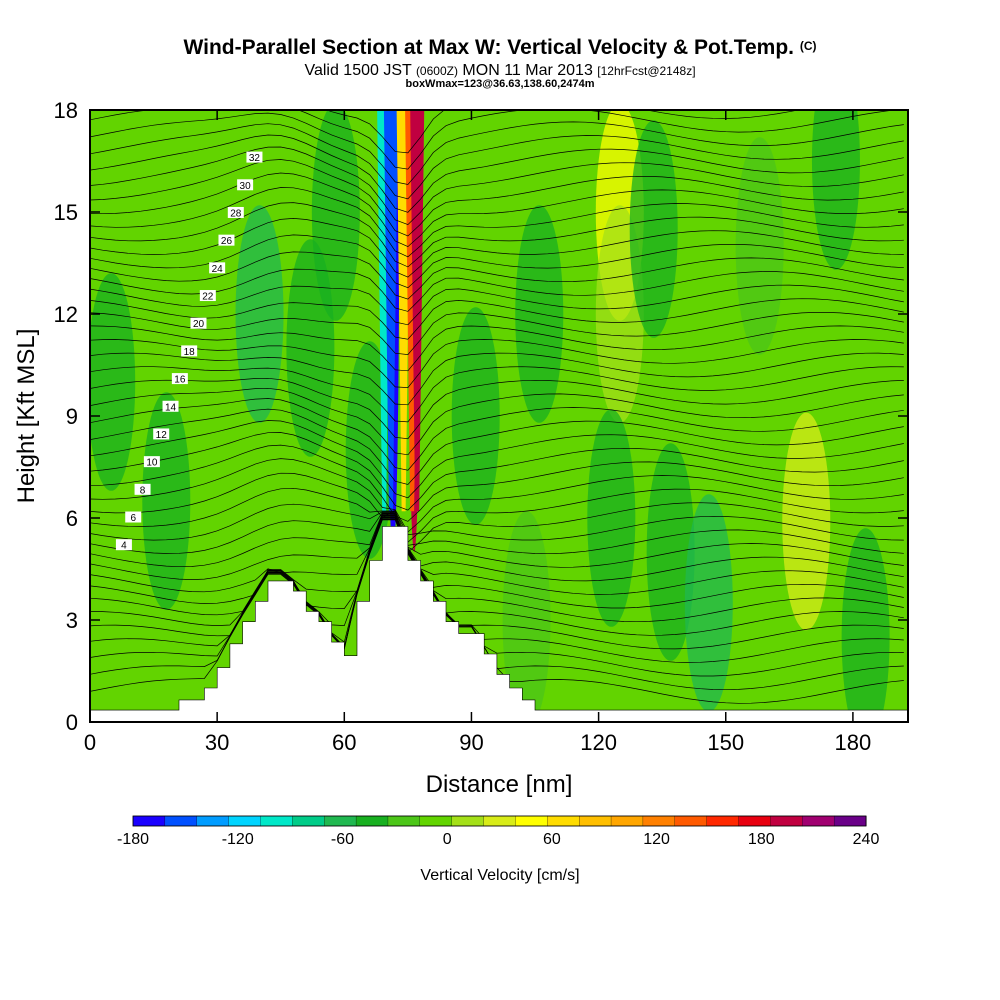 This screenshot has width=1000, height=1000. I want to click on contour-label-10: 10, so click(151, 462).